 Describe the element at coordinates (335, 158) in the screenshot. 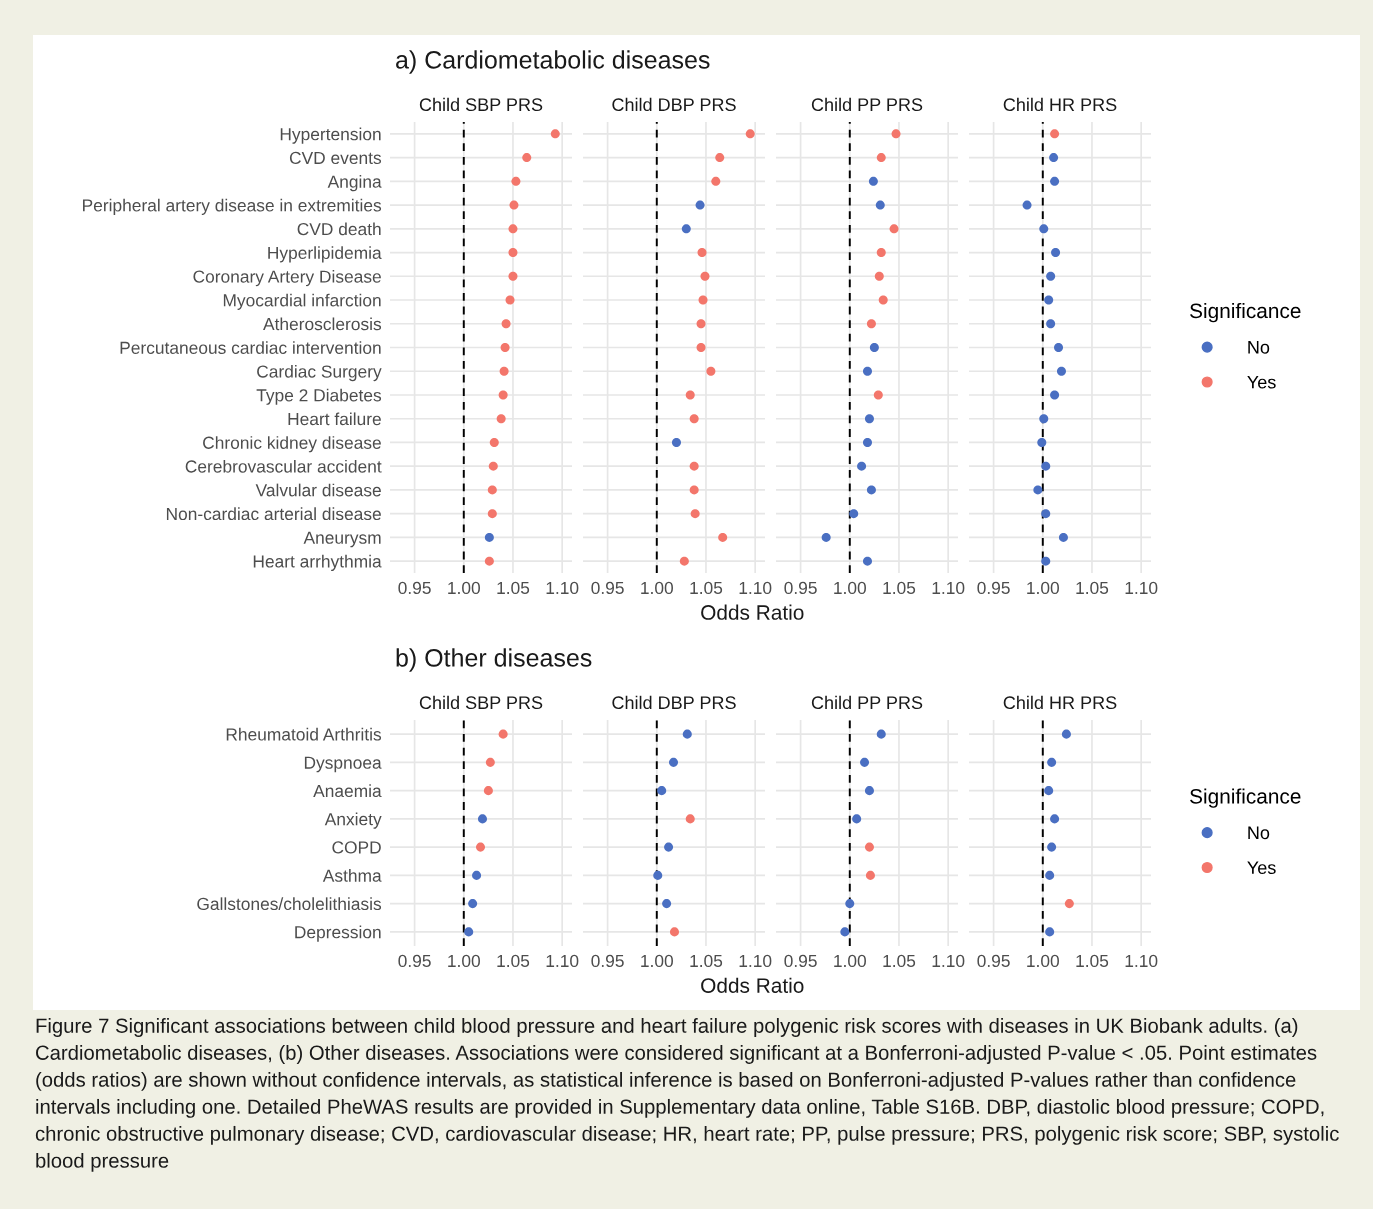

I see `y-tick-label: CVD events` at that location.